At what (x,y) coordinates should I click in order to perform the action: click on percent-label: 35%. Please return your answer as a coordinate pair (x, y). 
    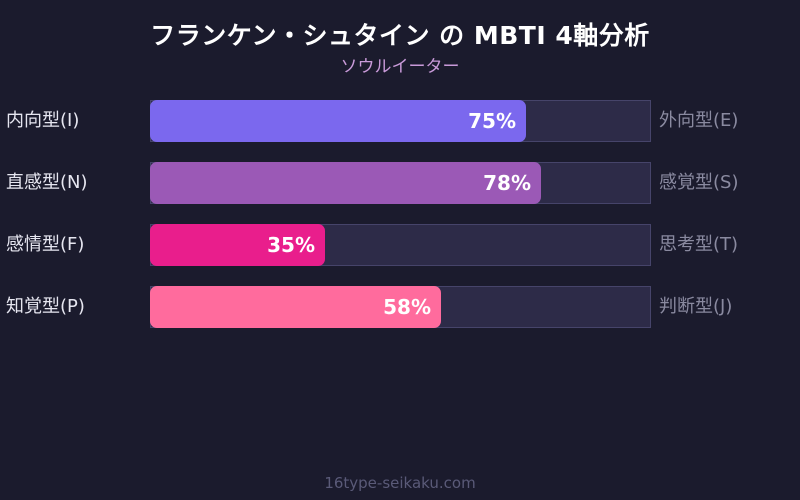
    Looking at the image, I should click on (291, 245).